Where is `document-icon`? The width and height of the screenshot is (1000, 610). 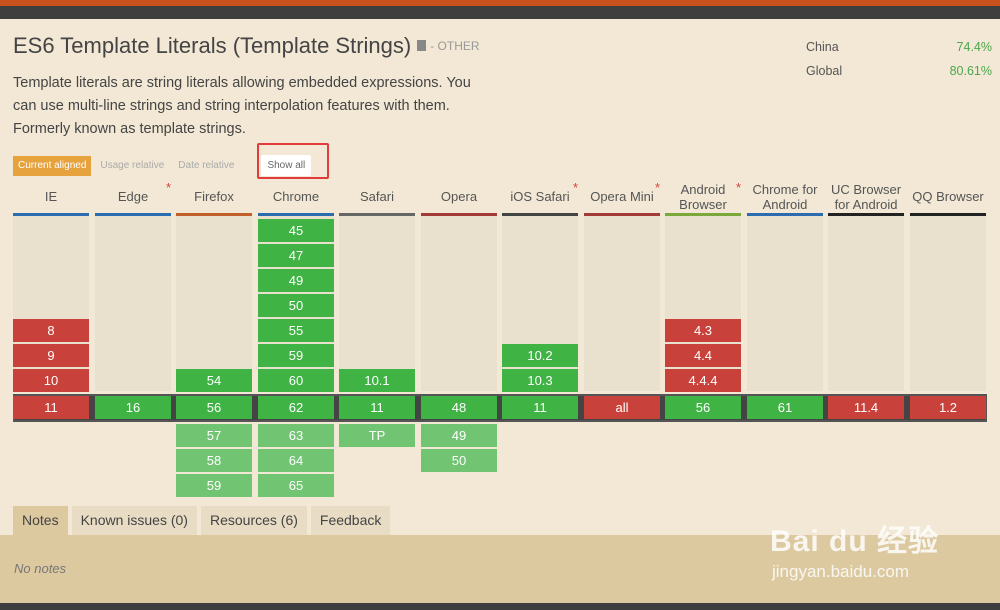 document-icon is located at coordinates (422, 45).